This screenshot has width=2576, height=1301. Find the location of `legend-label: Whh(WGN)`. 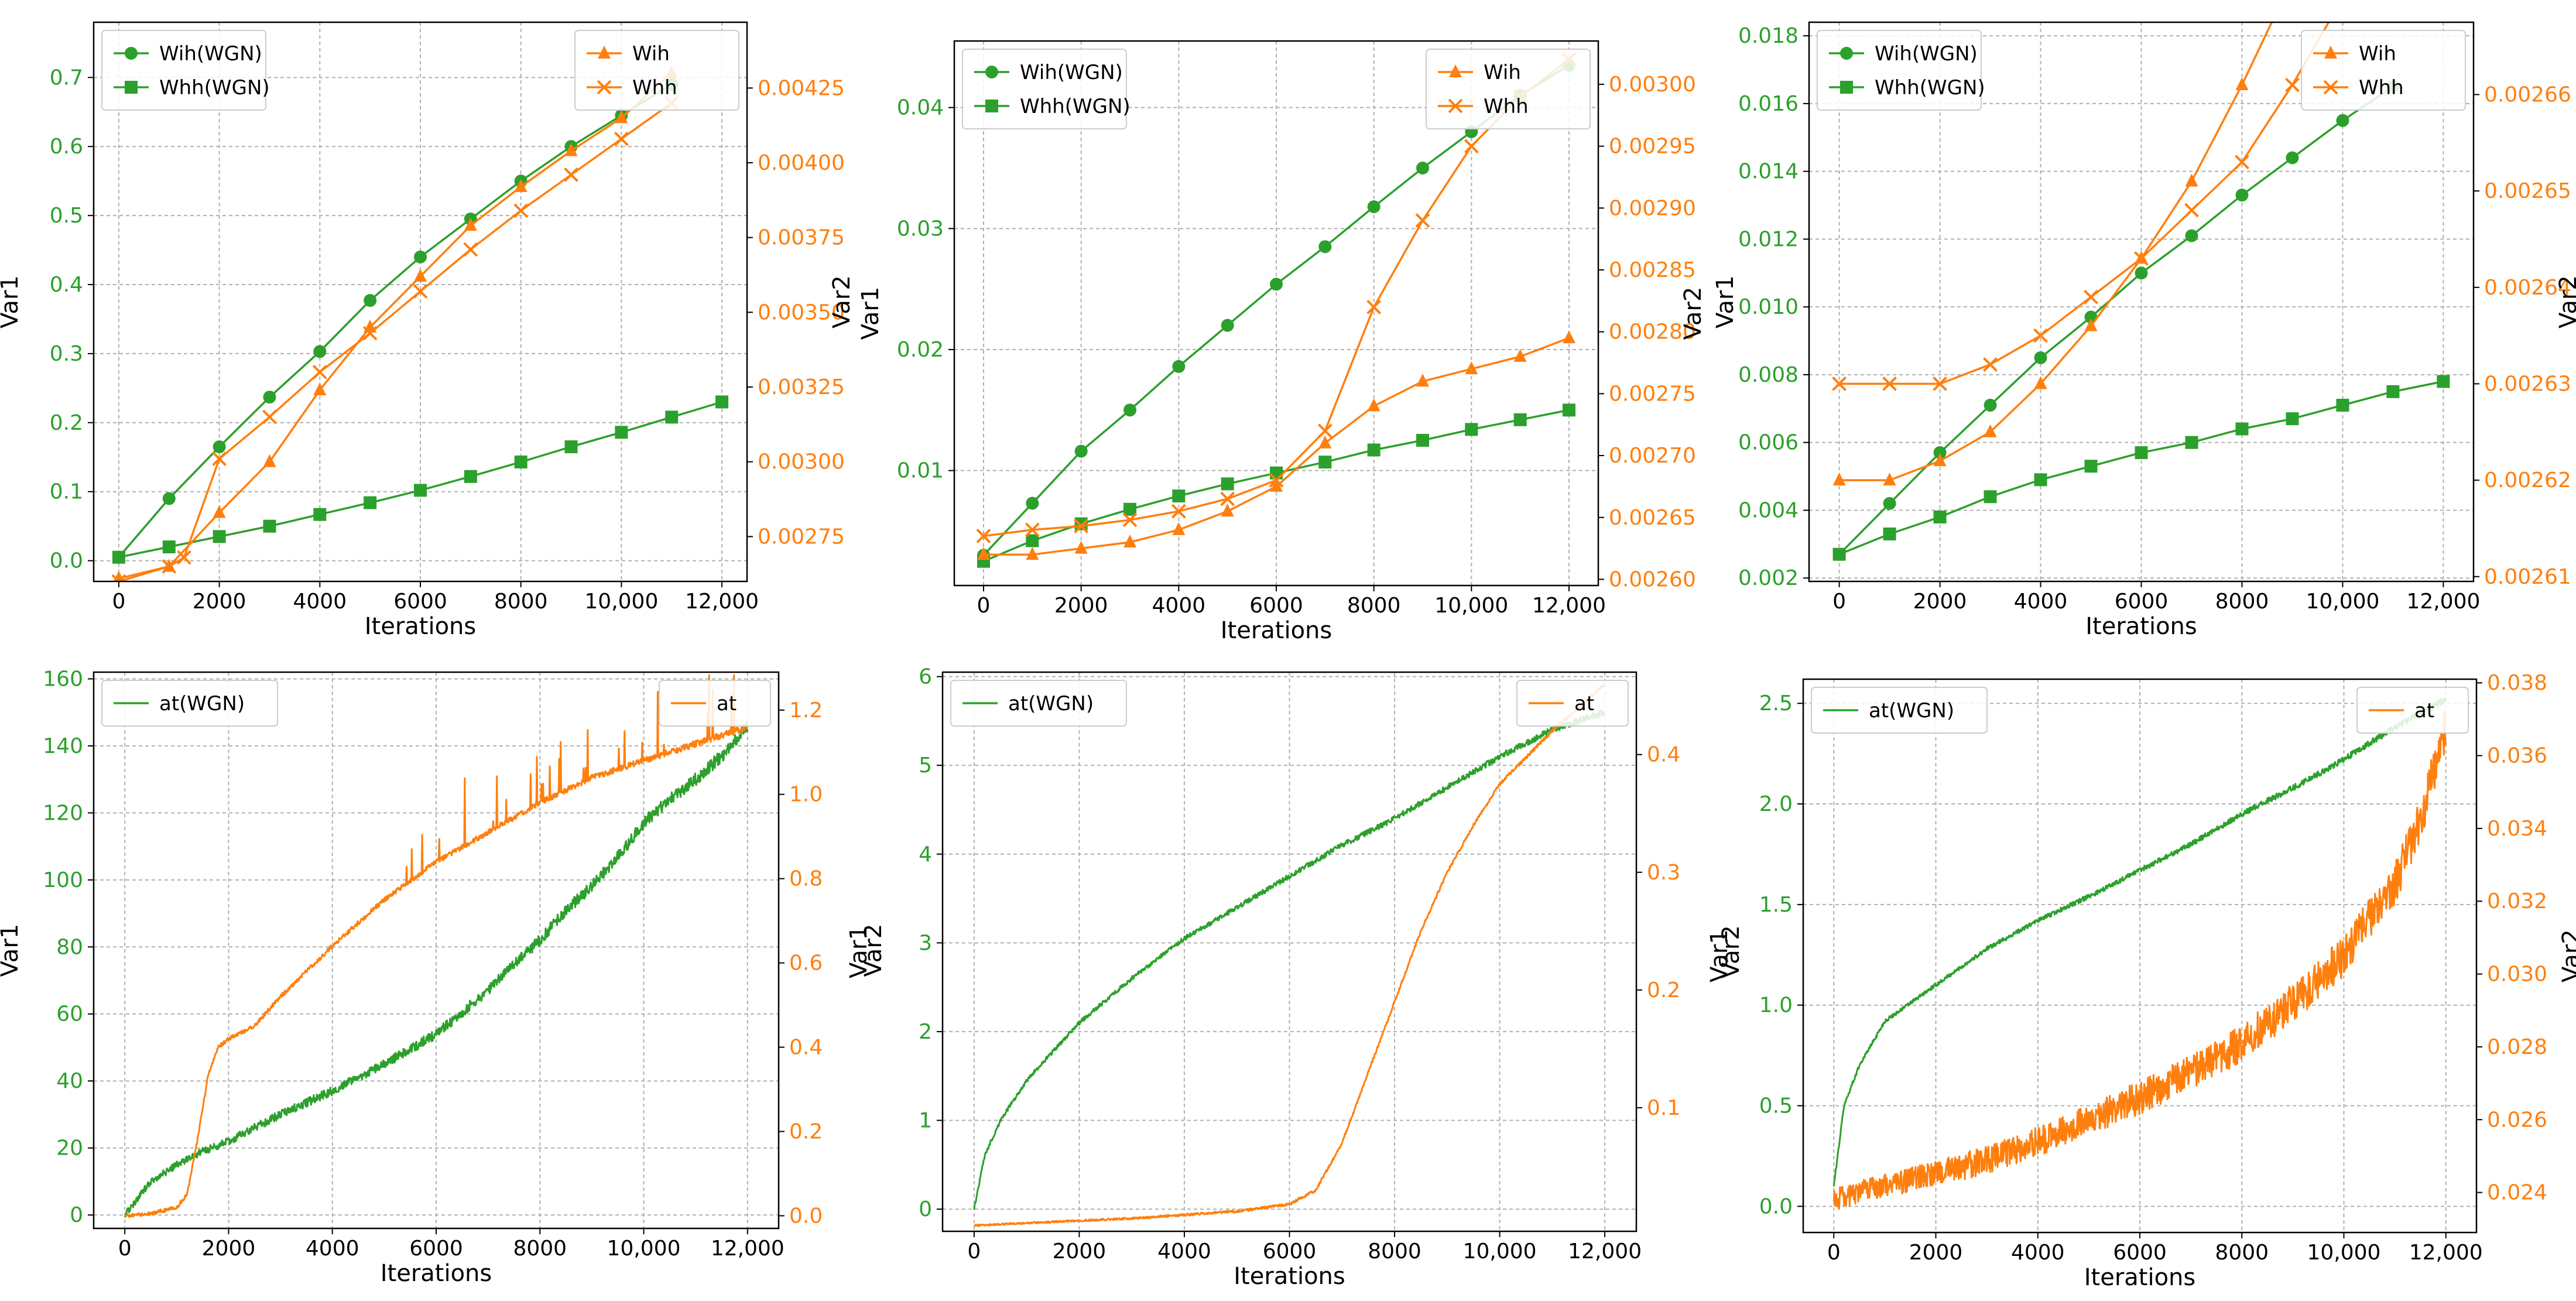

legend-label: Whh(WGN) is located at coordinates (214, 88).